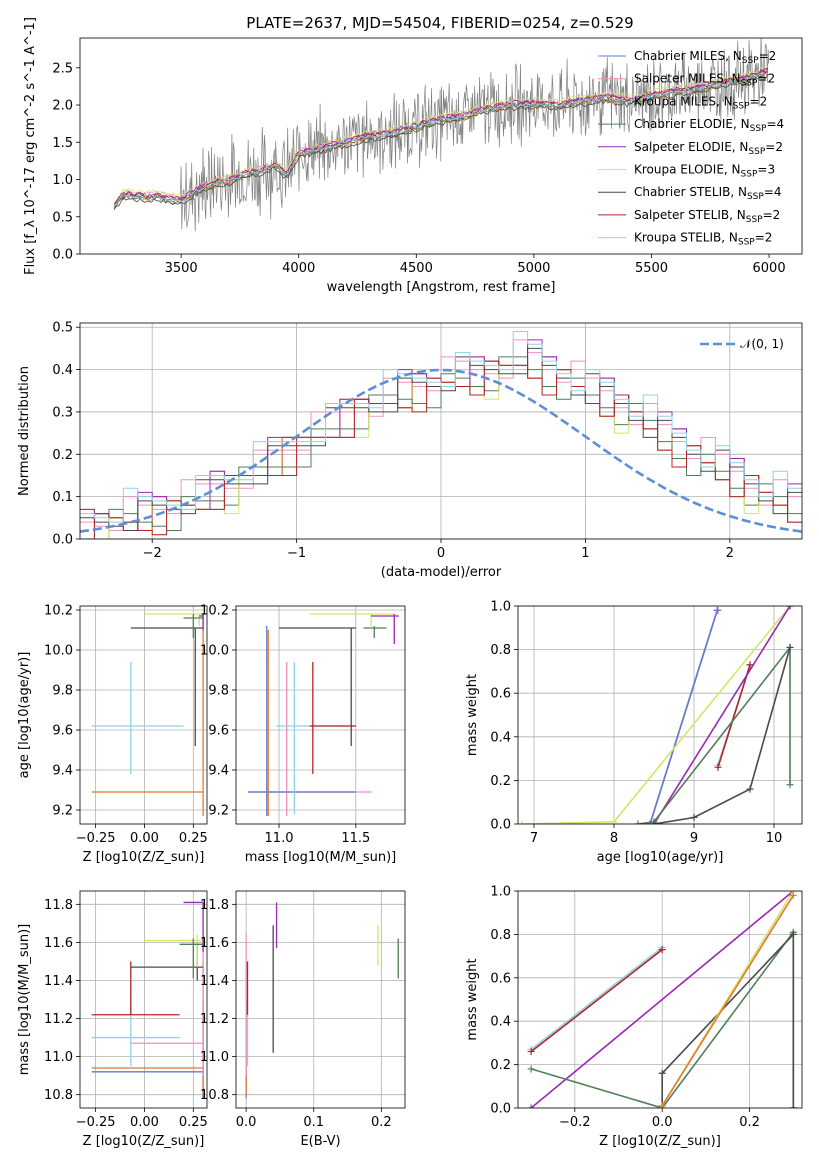  I want to click on x-tick-label: −1, so click(296, 553).